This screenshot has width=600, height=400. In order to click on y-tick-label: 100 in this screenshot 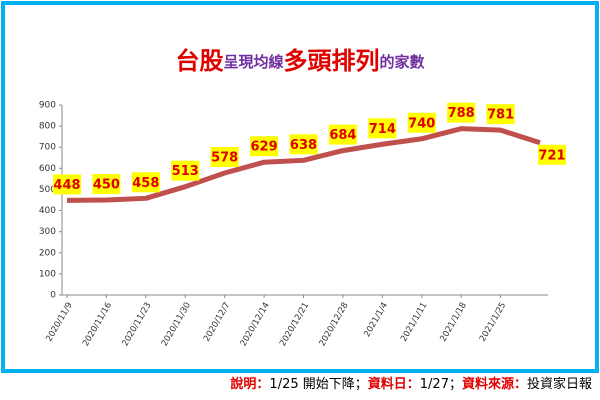, I will do `click(47, 274)`.